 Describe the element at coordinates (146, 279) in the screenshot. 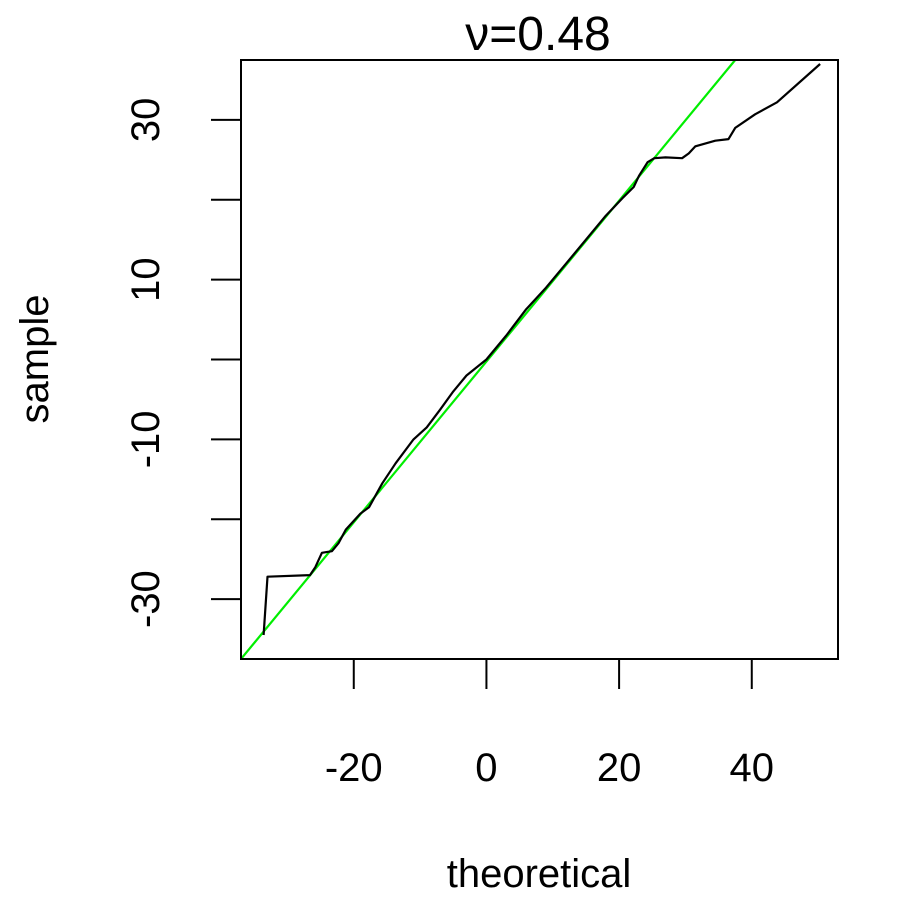

I see `y-tick-label: 10` at that location.